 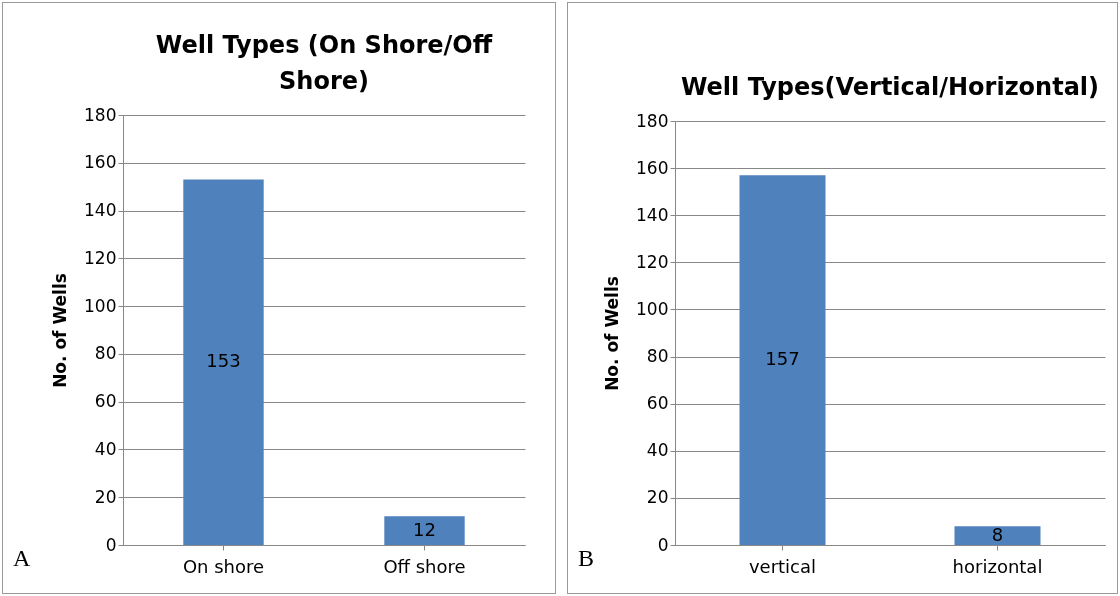 I want to click on data-label: 8, so click(x=997, y=534).